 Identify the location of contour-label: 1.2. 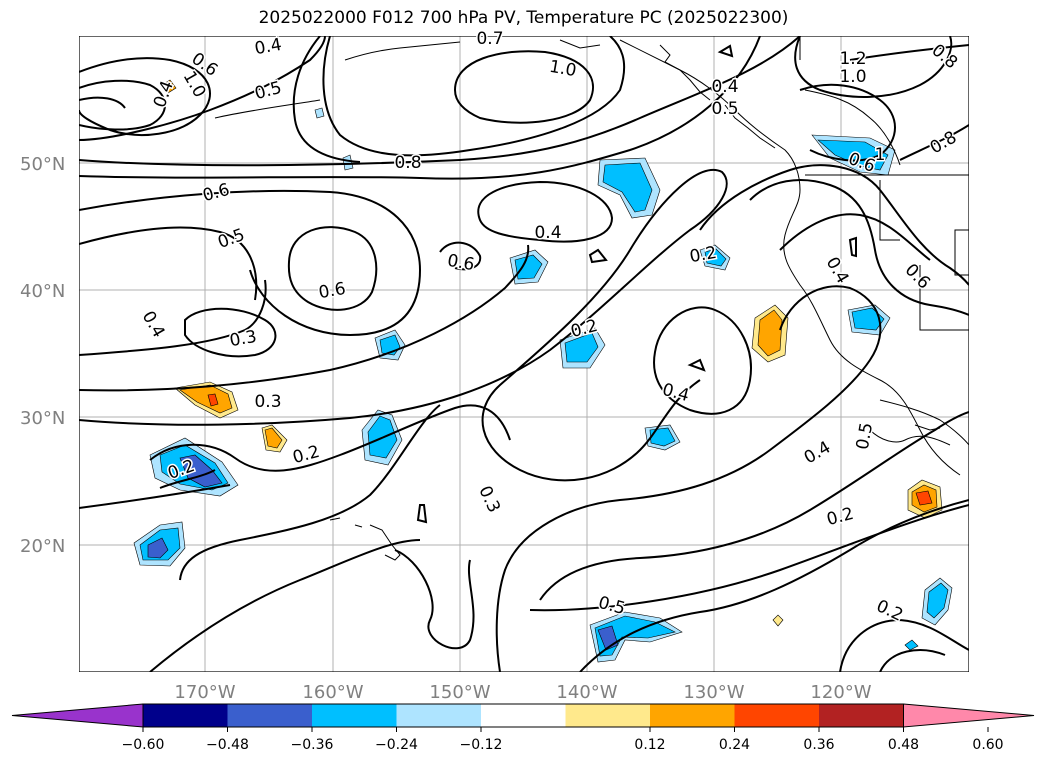
(852, 59).